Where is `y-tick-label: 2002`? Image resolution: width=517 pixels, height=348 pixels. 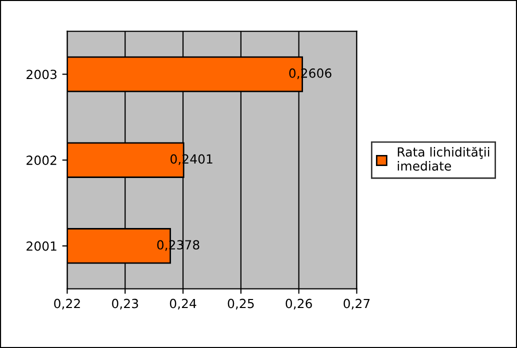 y-tick-label: 2002 is located at coordinates (41, 161).